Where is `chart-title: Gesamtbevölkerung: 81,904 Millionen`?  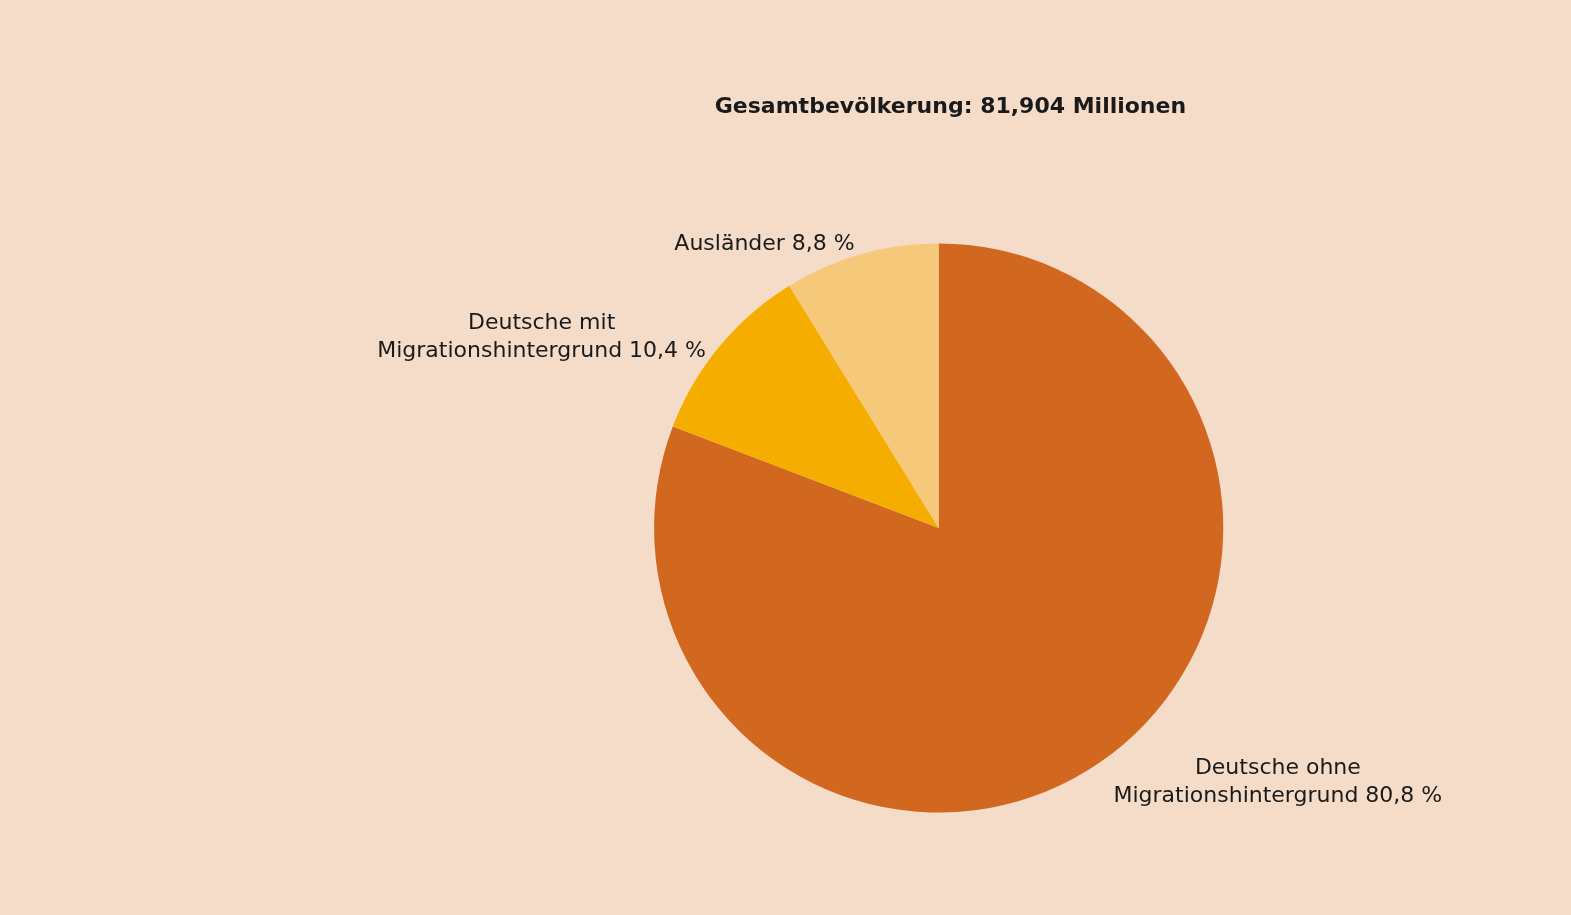
chart-title: Gesamtbevölkerung: 81,904 Millionen is located at coordinates (950, 105).